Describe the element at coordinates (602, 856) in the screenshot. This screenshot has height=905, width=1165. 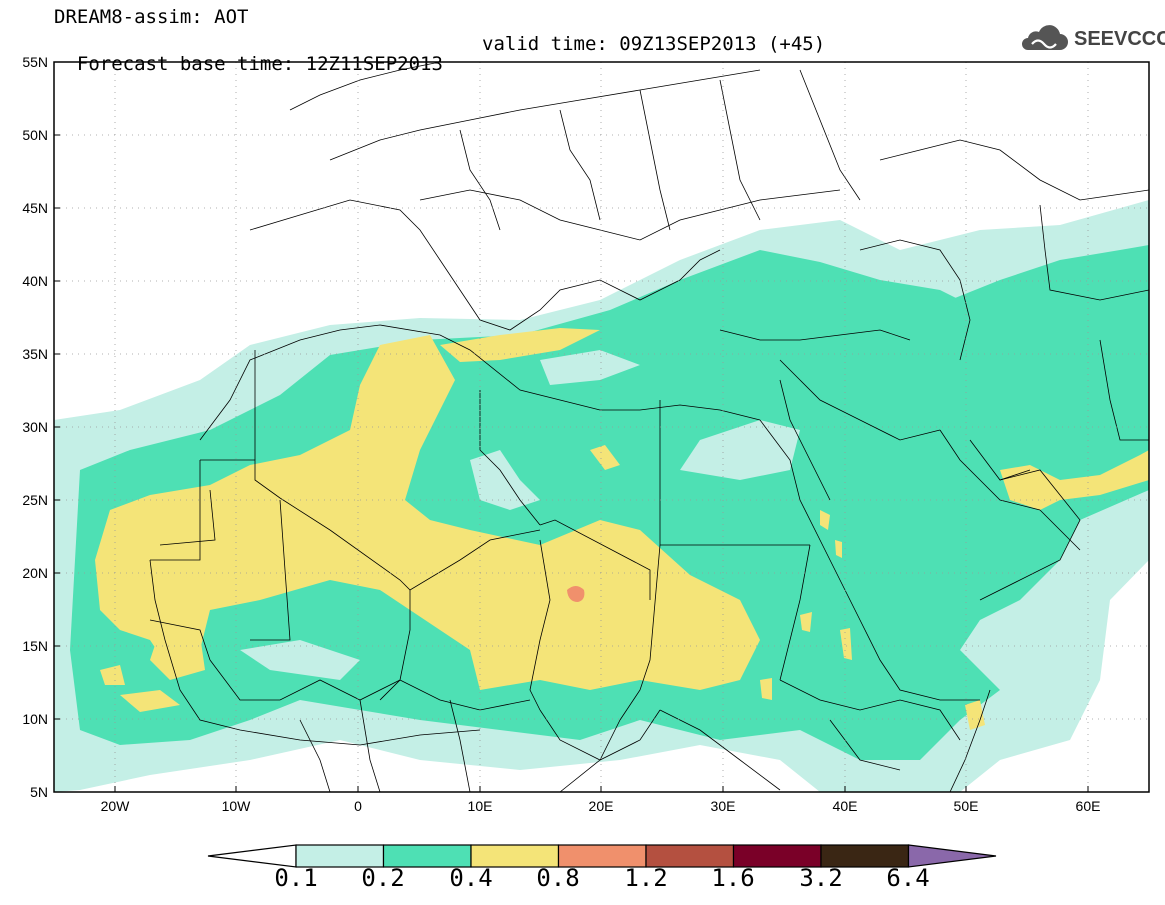
I see `colorbar` at that location.